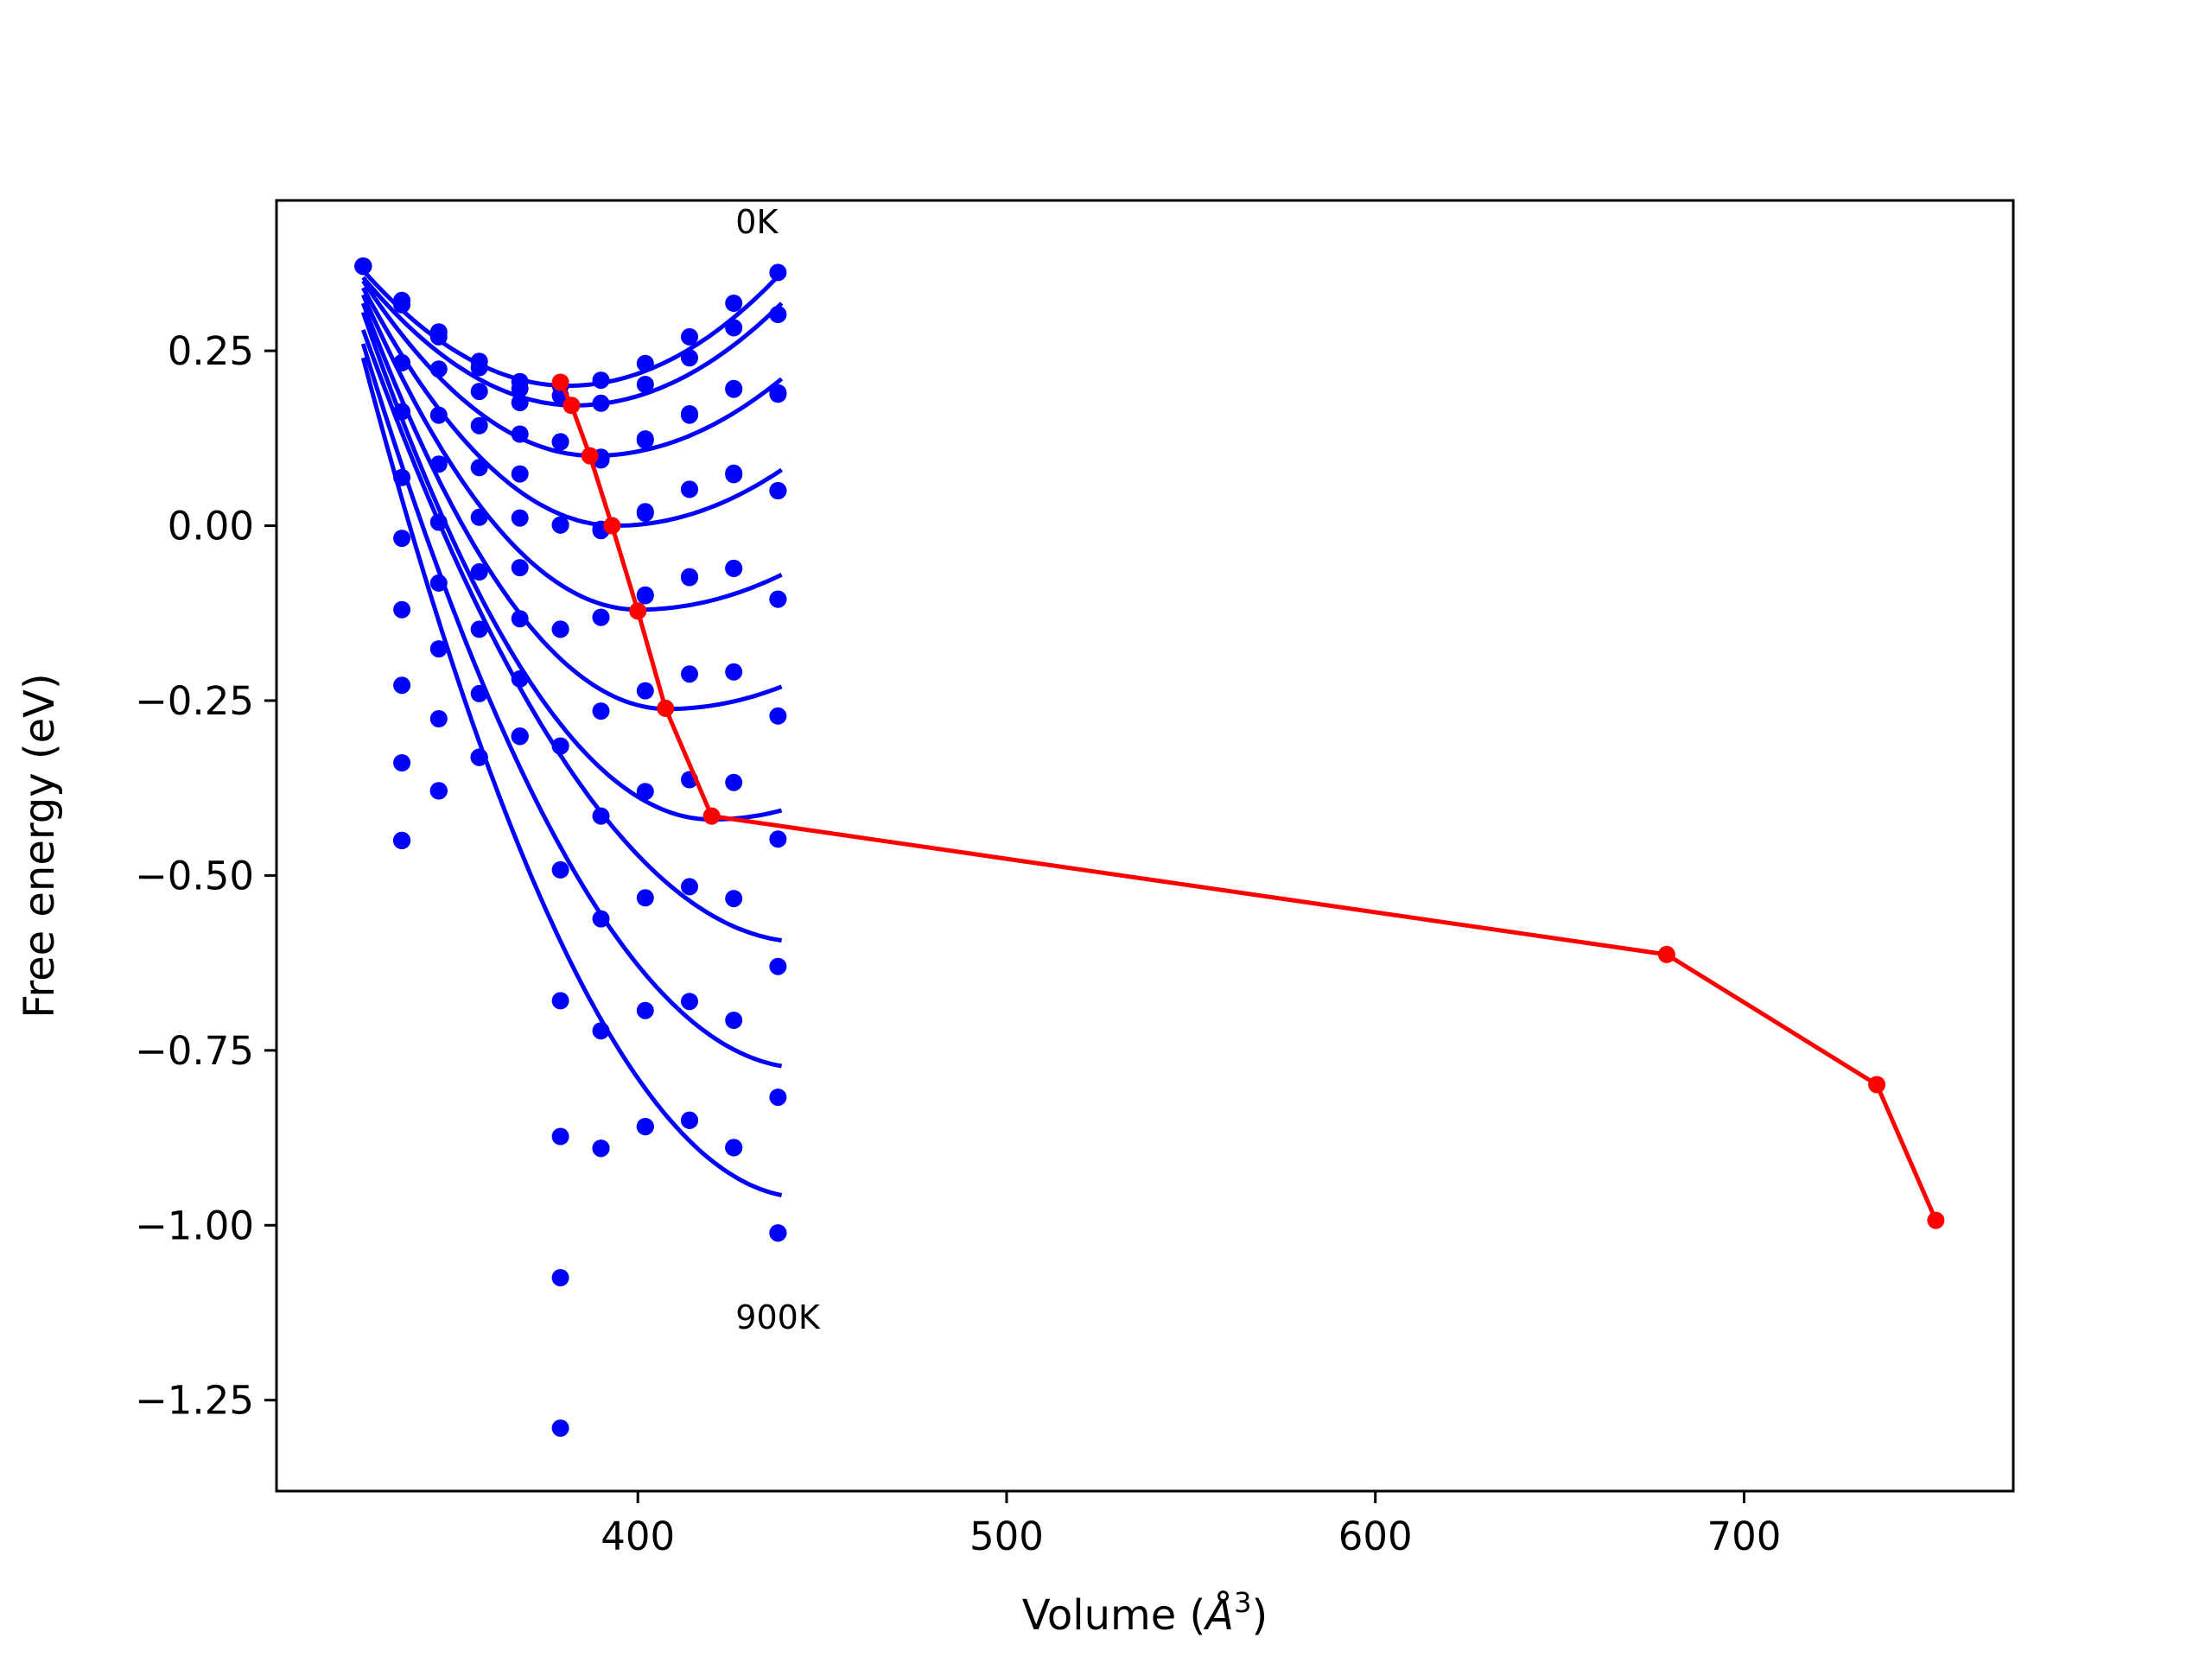 The image size is (2212, 1663). I want to click on x-tick-label-2: 600, so click(1375, 1536).